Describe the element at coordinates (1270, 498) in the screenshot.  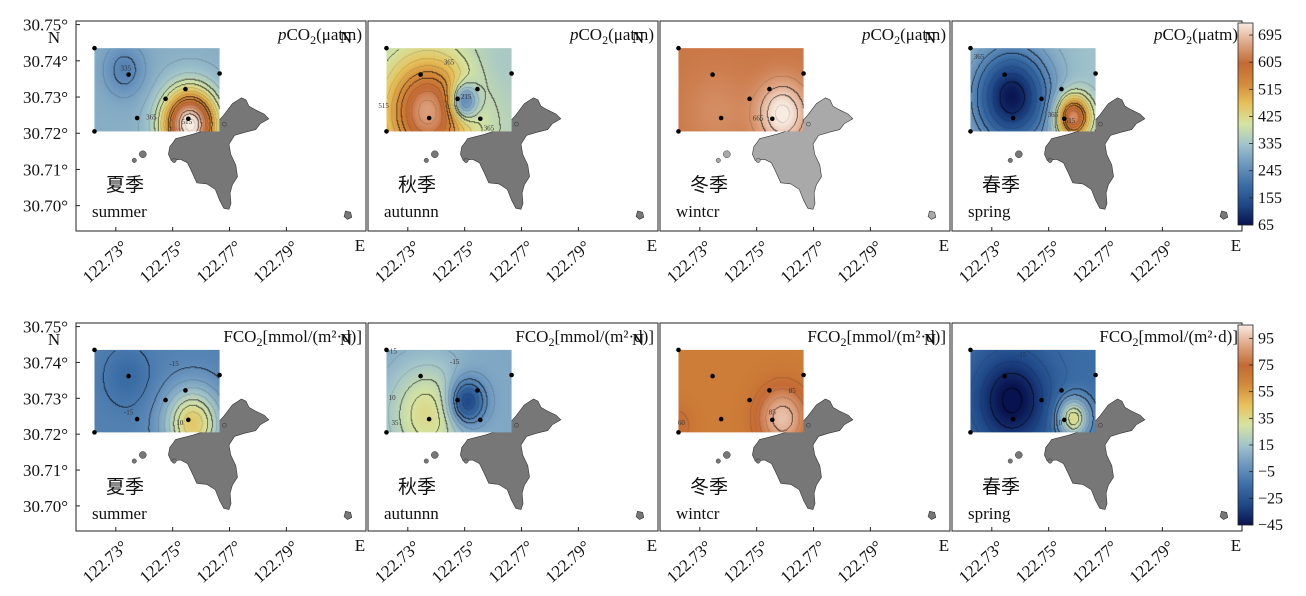
I see `colorbar-label: −25` at that location.